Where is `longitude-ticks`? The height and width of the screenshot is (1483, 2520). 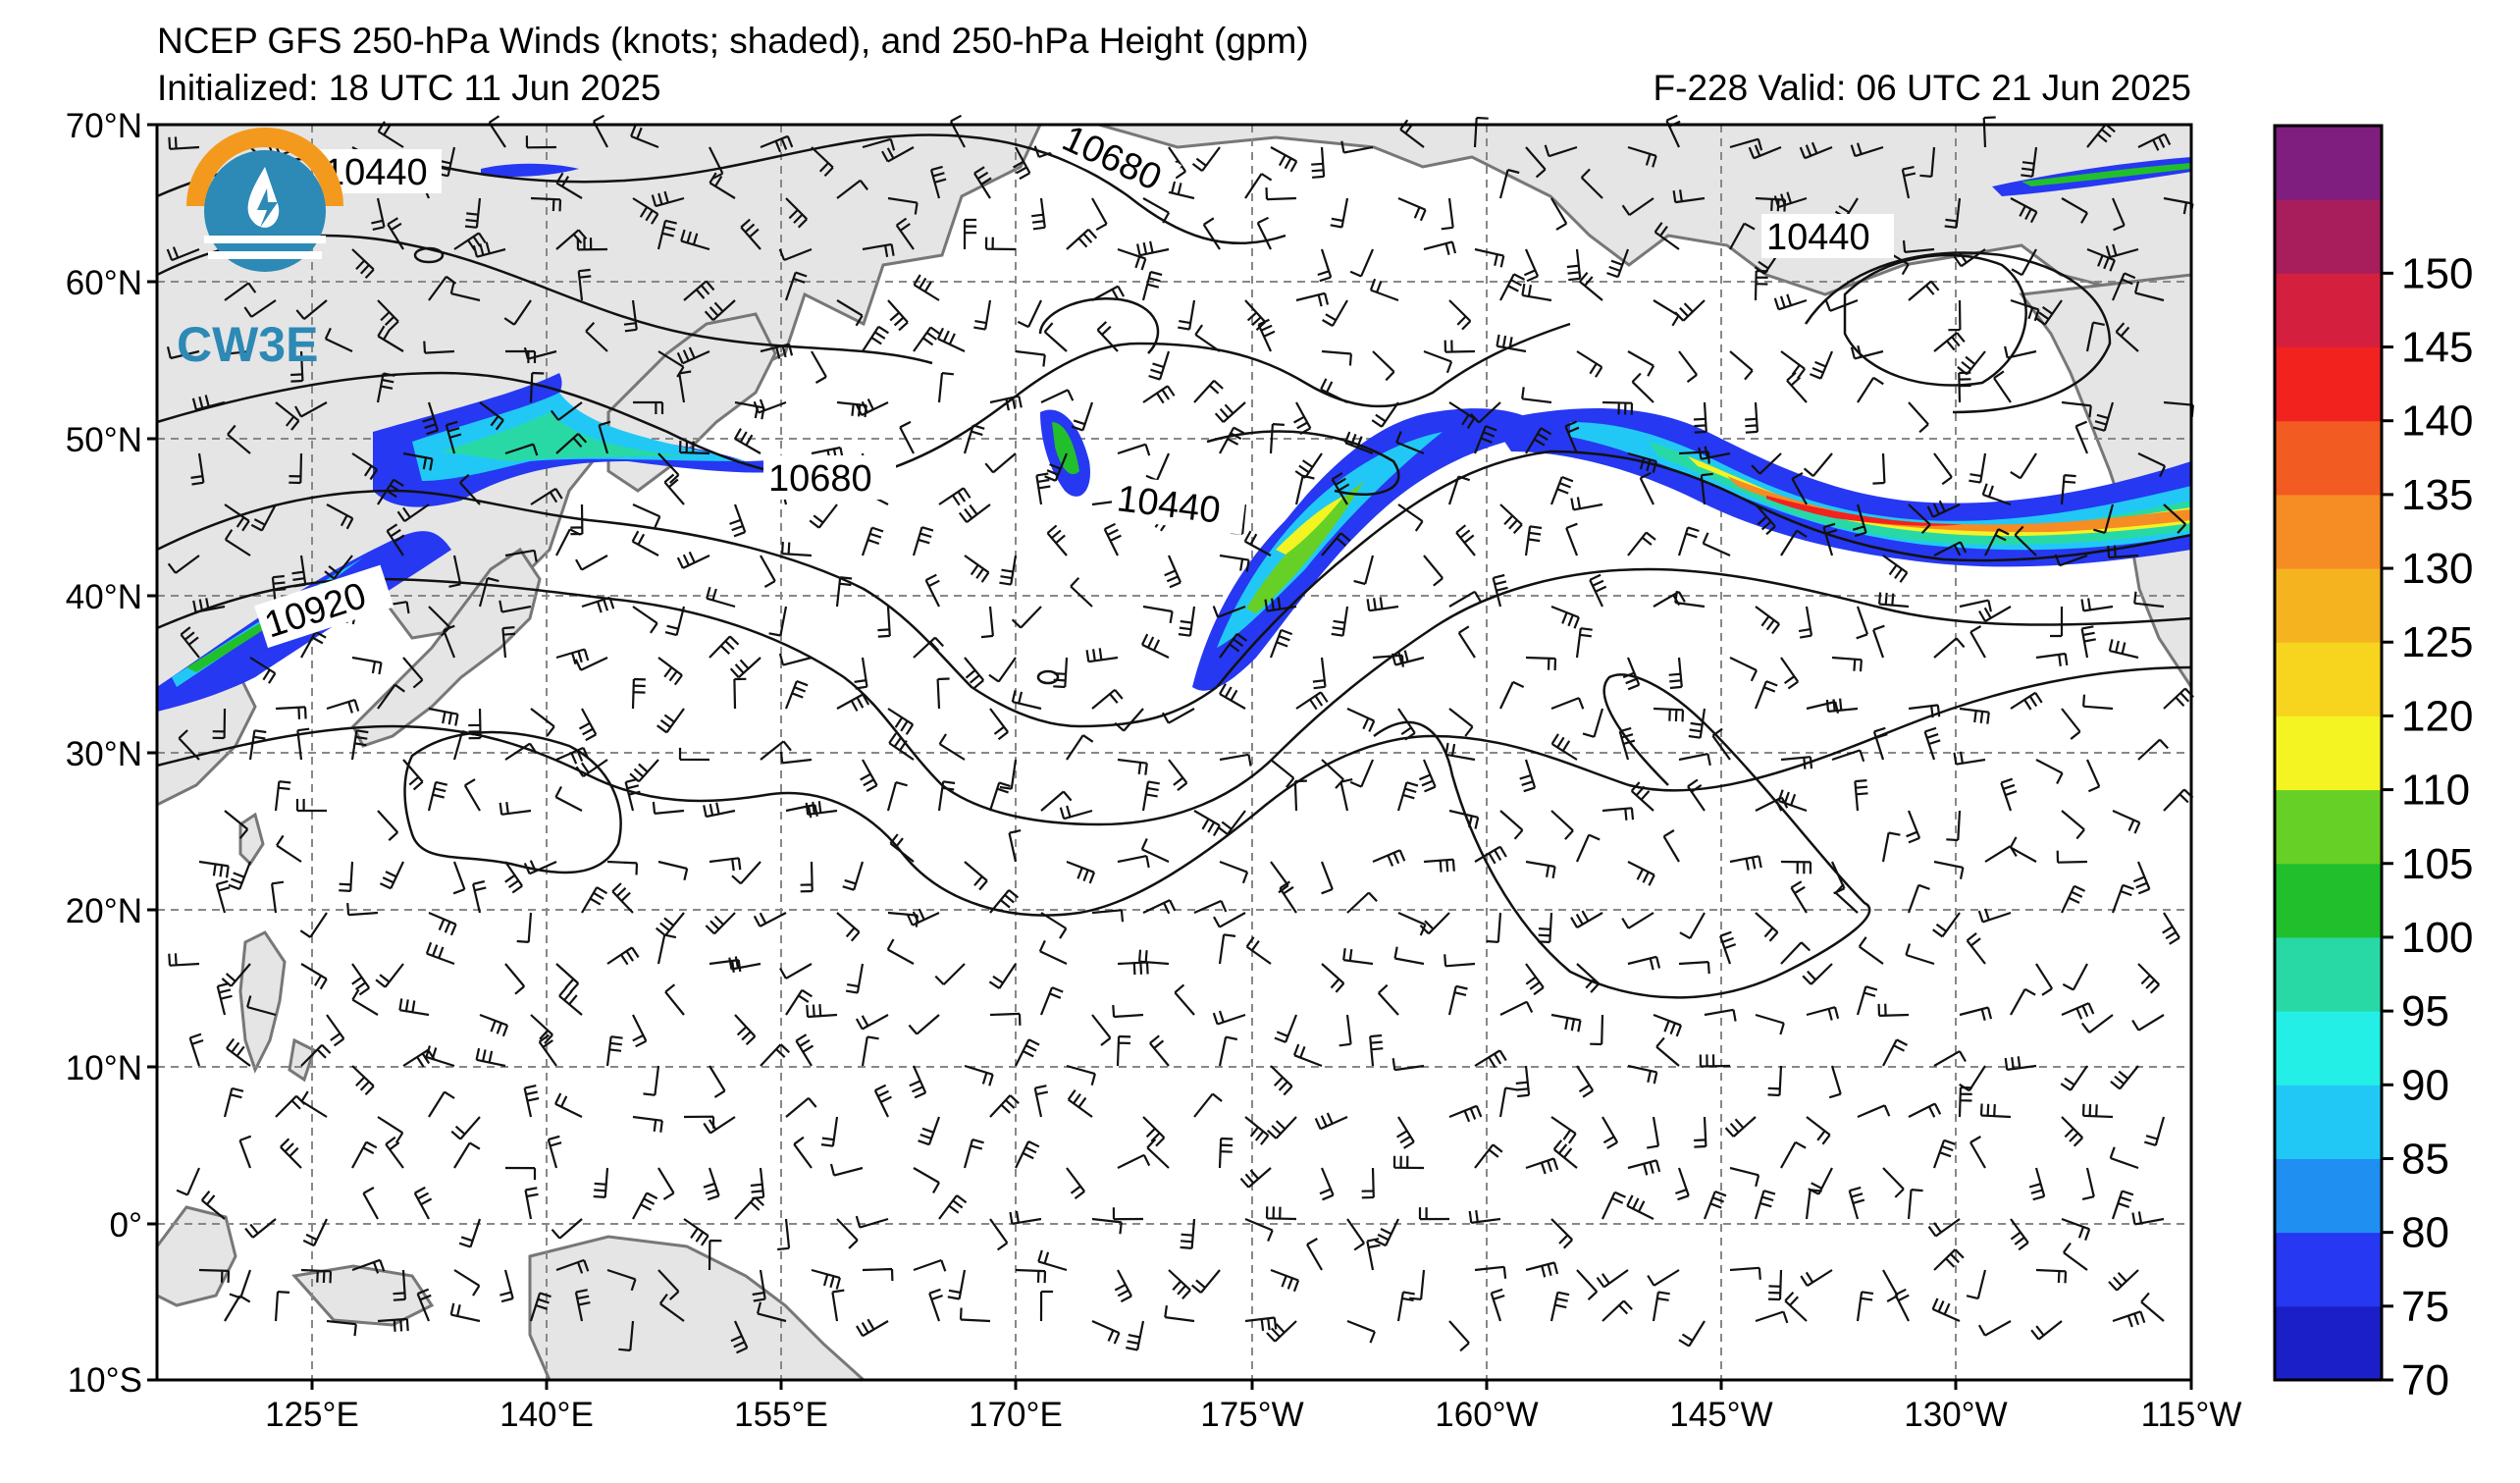
longitude-ticks is located at coordinates (1251, 1385).